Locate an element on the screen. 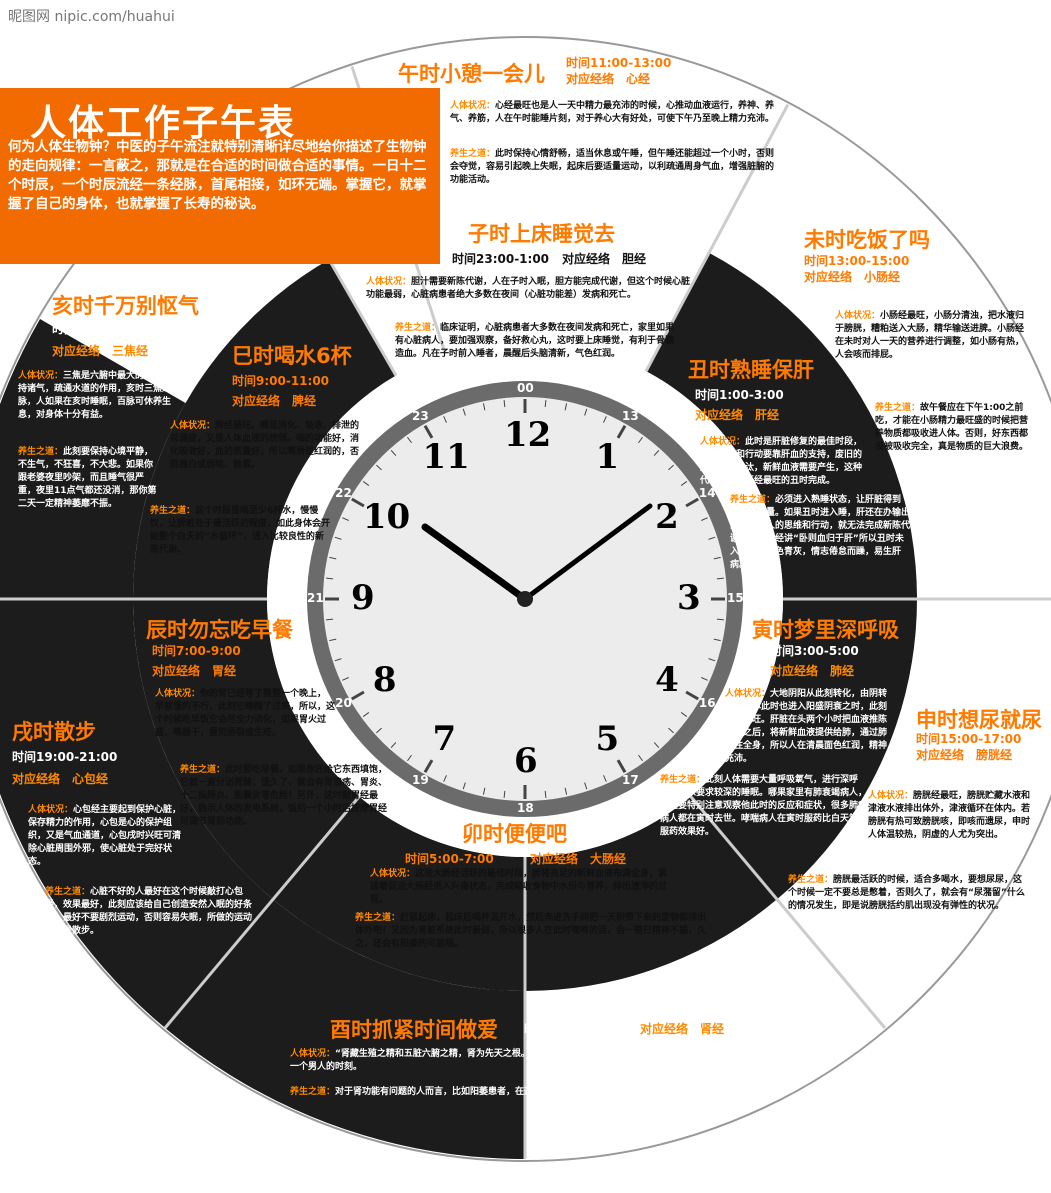  period-title-zi: 子时上床睡觉去 is located at coordinates (541, 234).